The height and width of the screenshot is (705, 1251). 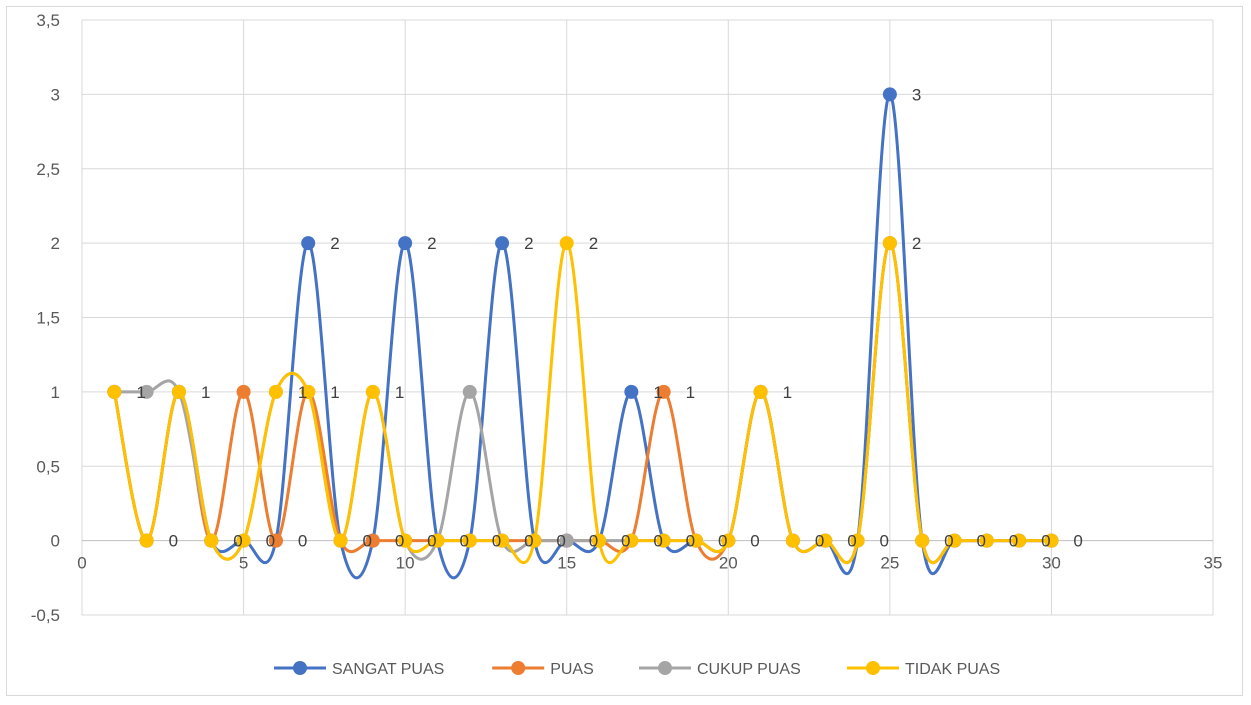 I want to click on y-tick-label: 0,5, so click(x=48, y=466).